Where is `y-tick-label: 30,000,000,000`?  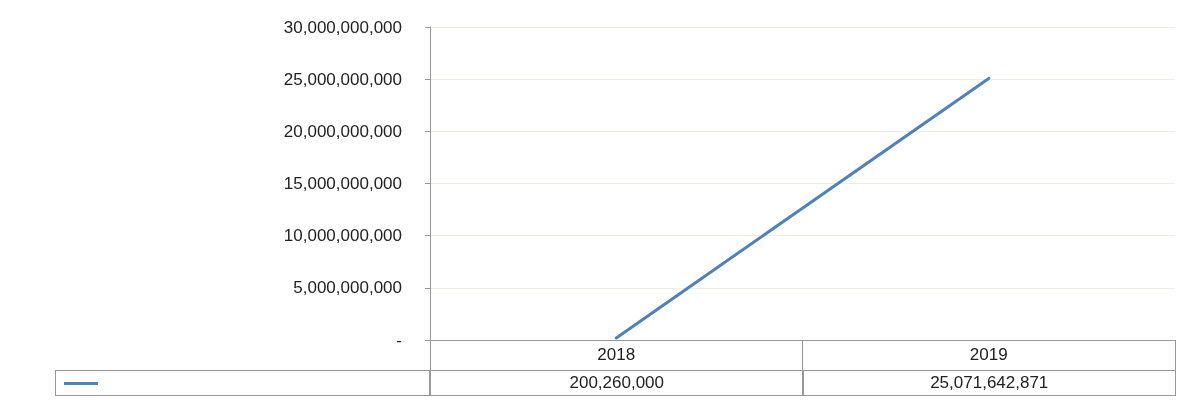 y-tick-label: 30,000,000,000 is located at coordinates (342, 27).